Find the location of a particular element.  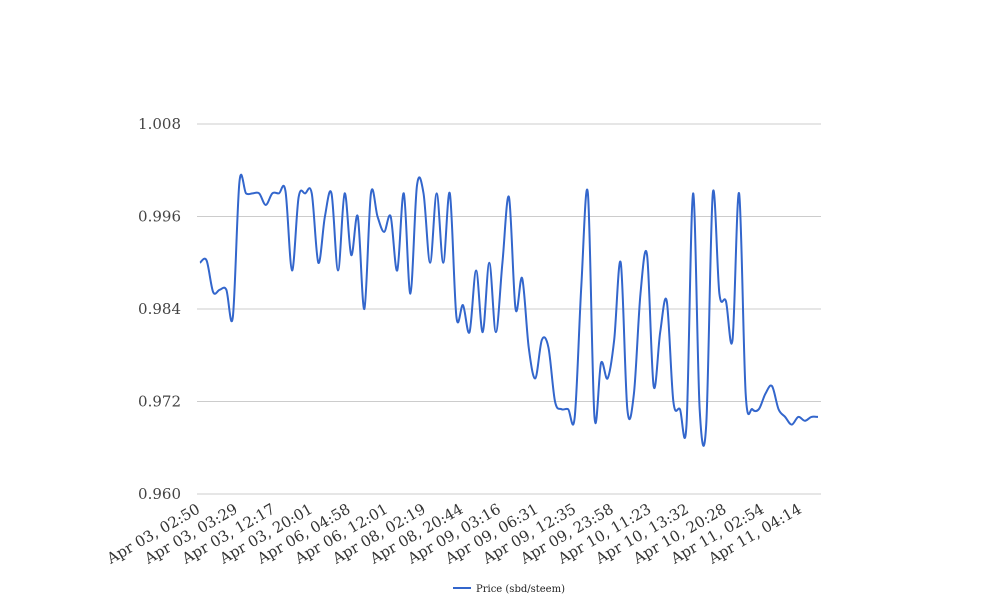

legend: Price (sbd/steem) is located at coordinates (509, 589).